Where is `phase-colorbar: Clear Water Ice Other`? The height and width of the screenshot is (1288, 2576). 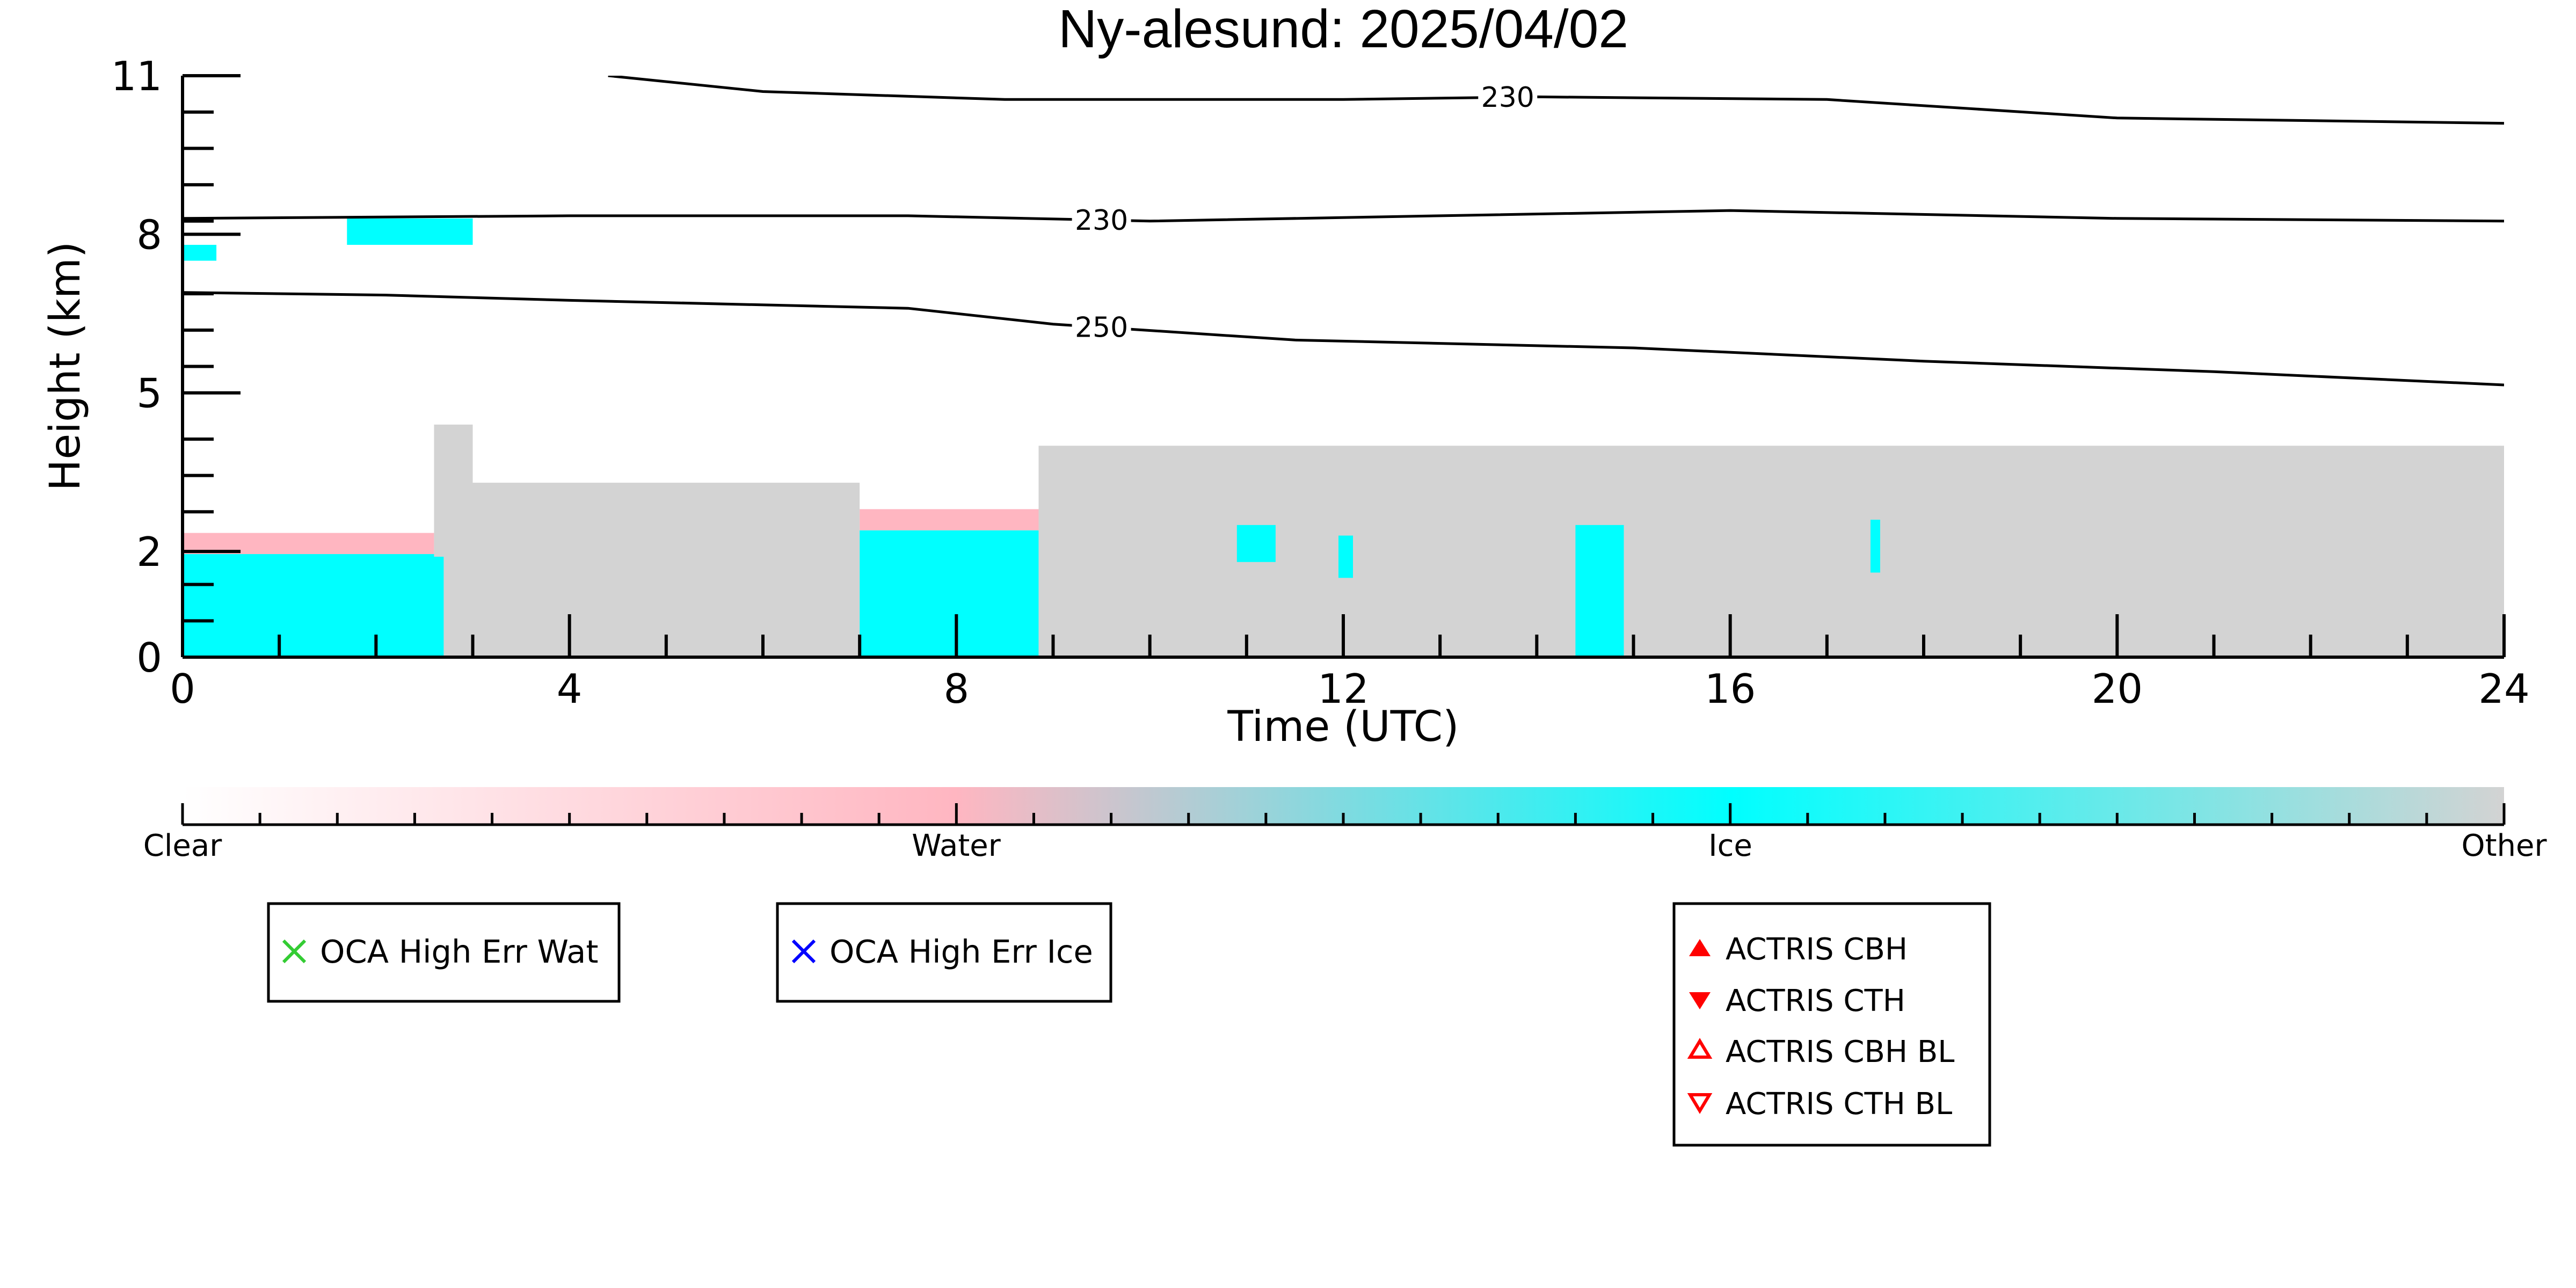 phase-colorbar: Clear Water Ice Other is located at coordinates (1345, 825).